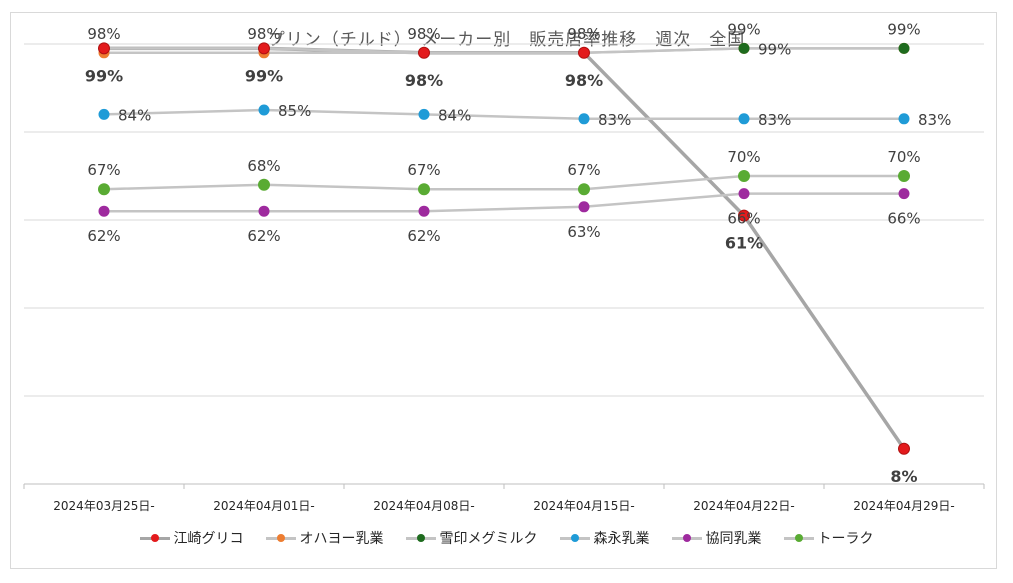 The width and height of the screenshot is (1013, 583). I want to click on data-label: 61%, so click(744, 243).